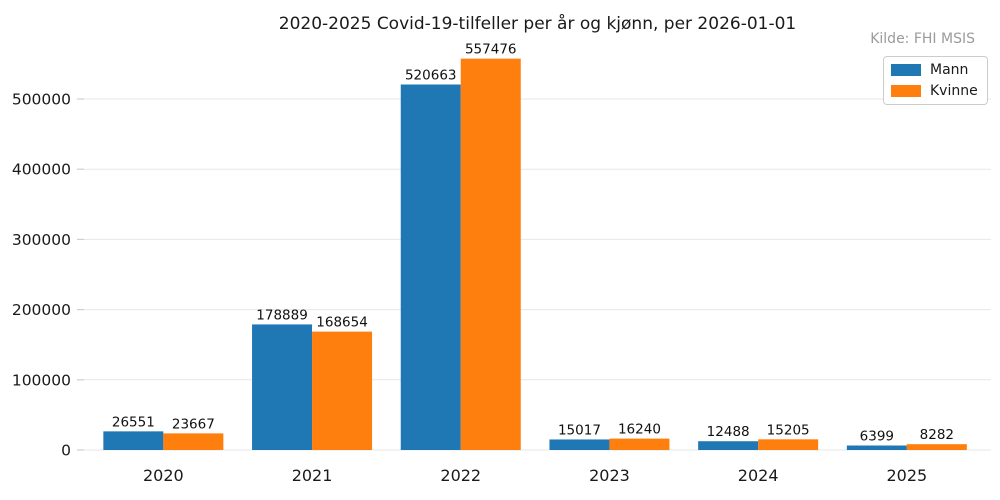 Image resolution: width=1000 pixels, height=500 pixels. I want to click on bar-value-label: 16240, so click(639, 430).